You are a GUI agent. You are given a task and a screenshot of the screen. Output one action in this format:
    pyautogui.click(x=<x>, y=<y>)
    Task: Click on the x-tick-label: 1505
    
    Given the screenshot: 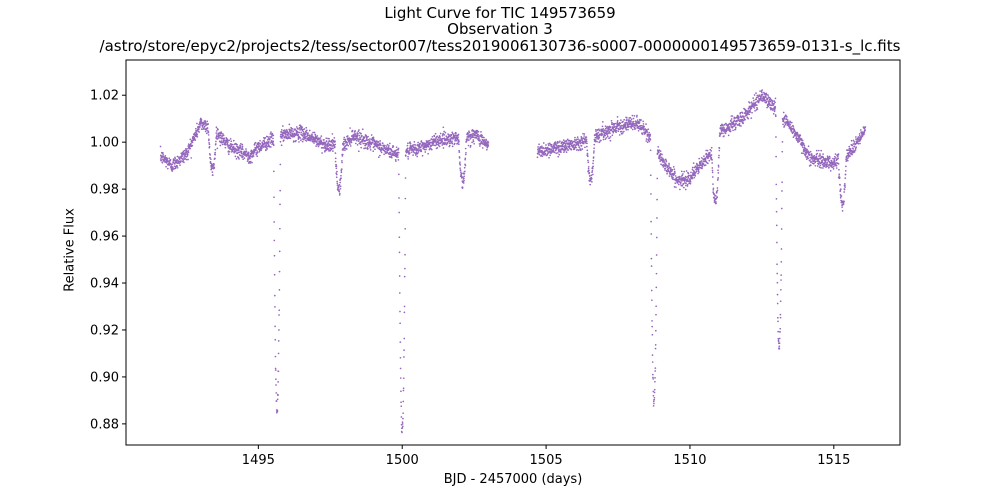 What is the action you would take?
    pyautogui.click(x=546, y=460)
    